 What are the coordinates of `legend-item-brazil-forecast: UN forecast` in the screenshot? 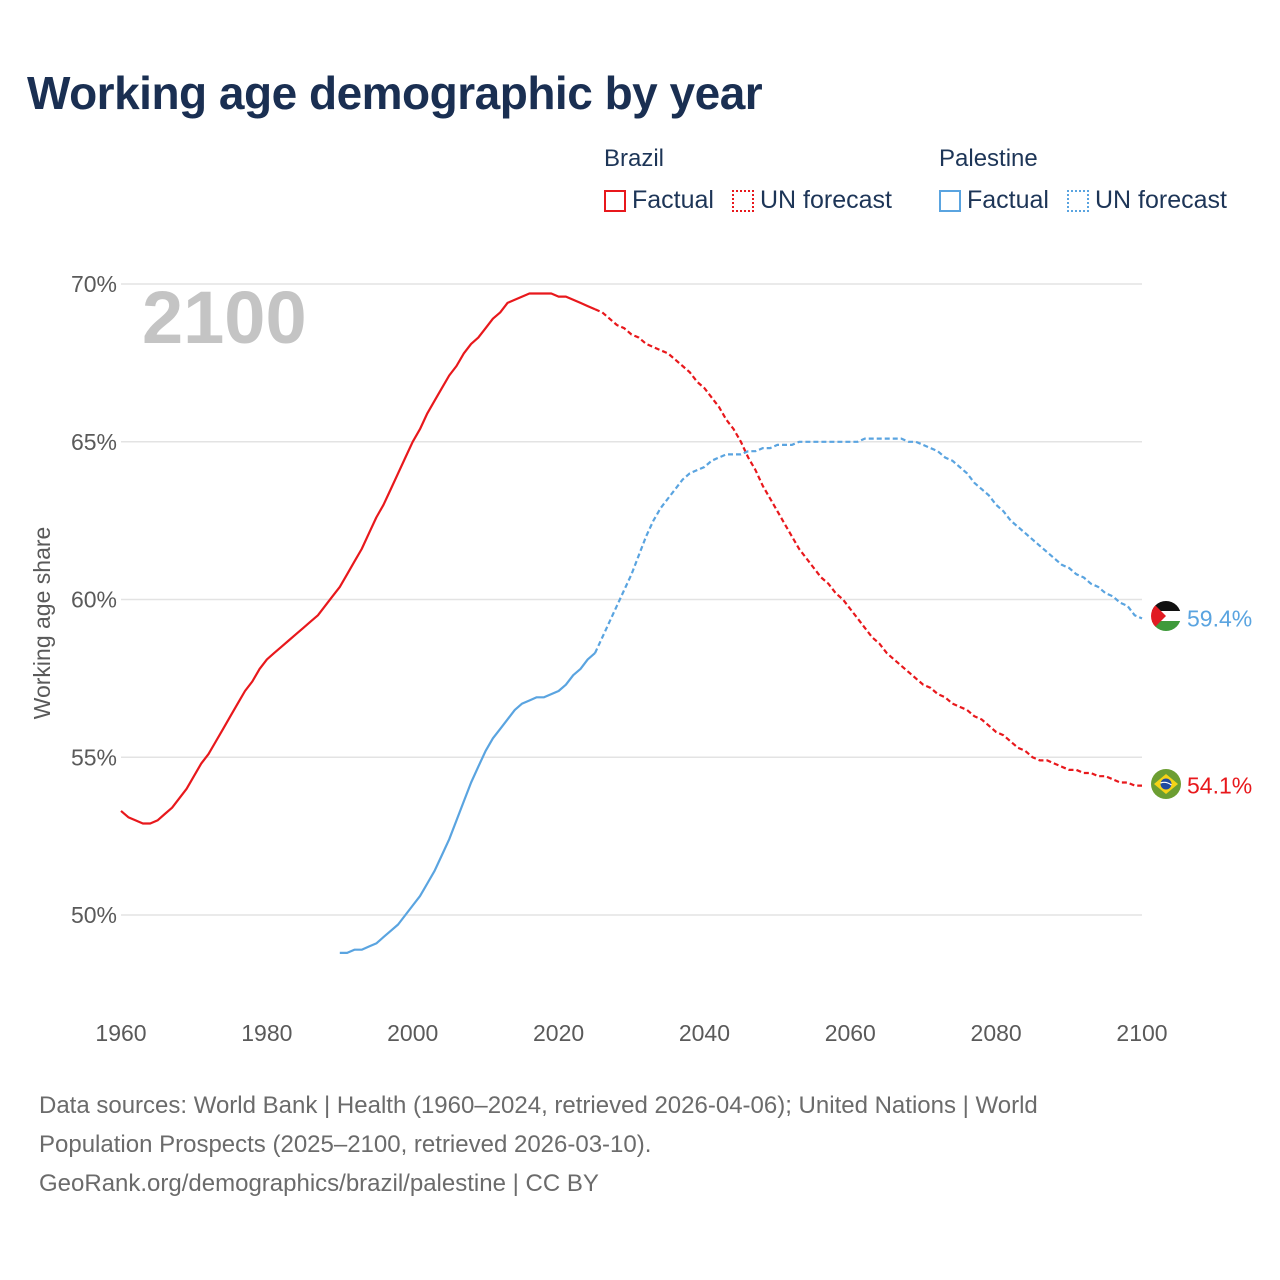 It's located at (811, 200).